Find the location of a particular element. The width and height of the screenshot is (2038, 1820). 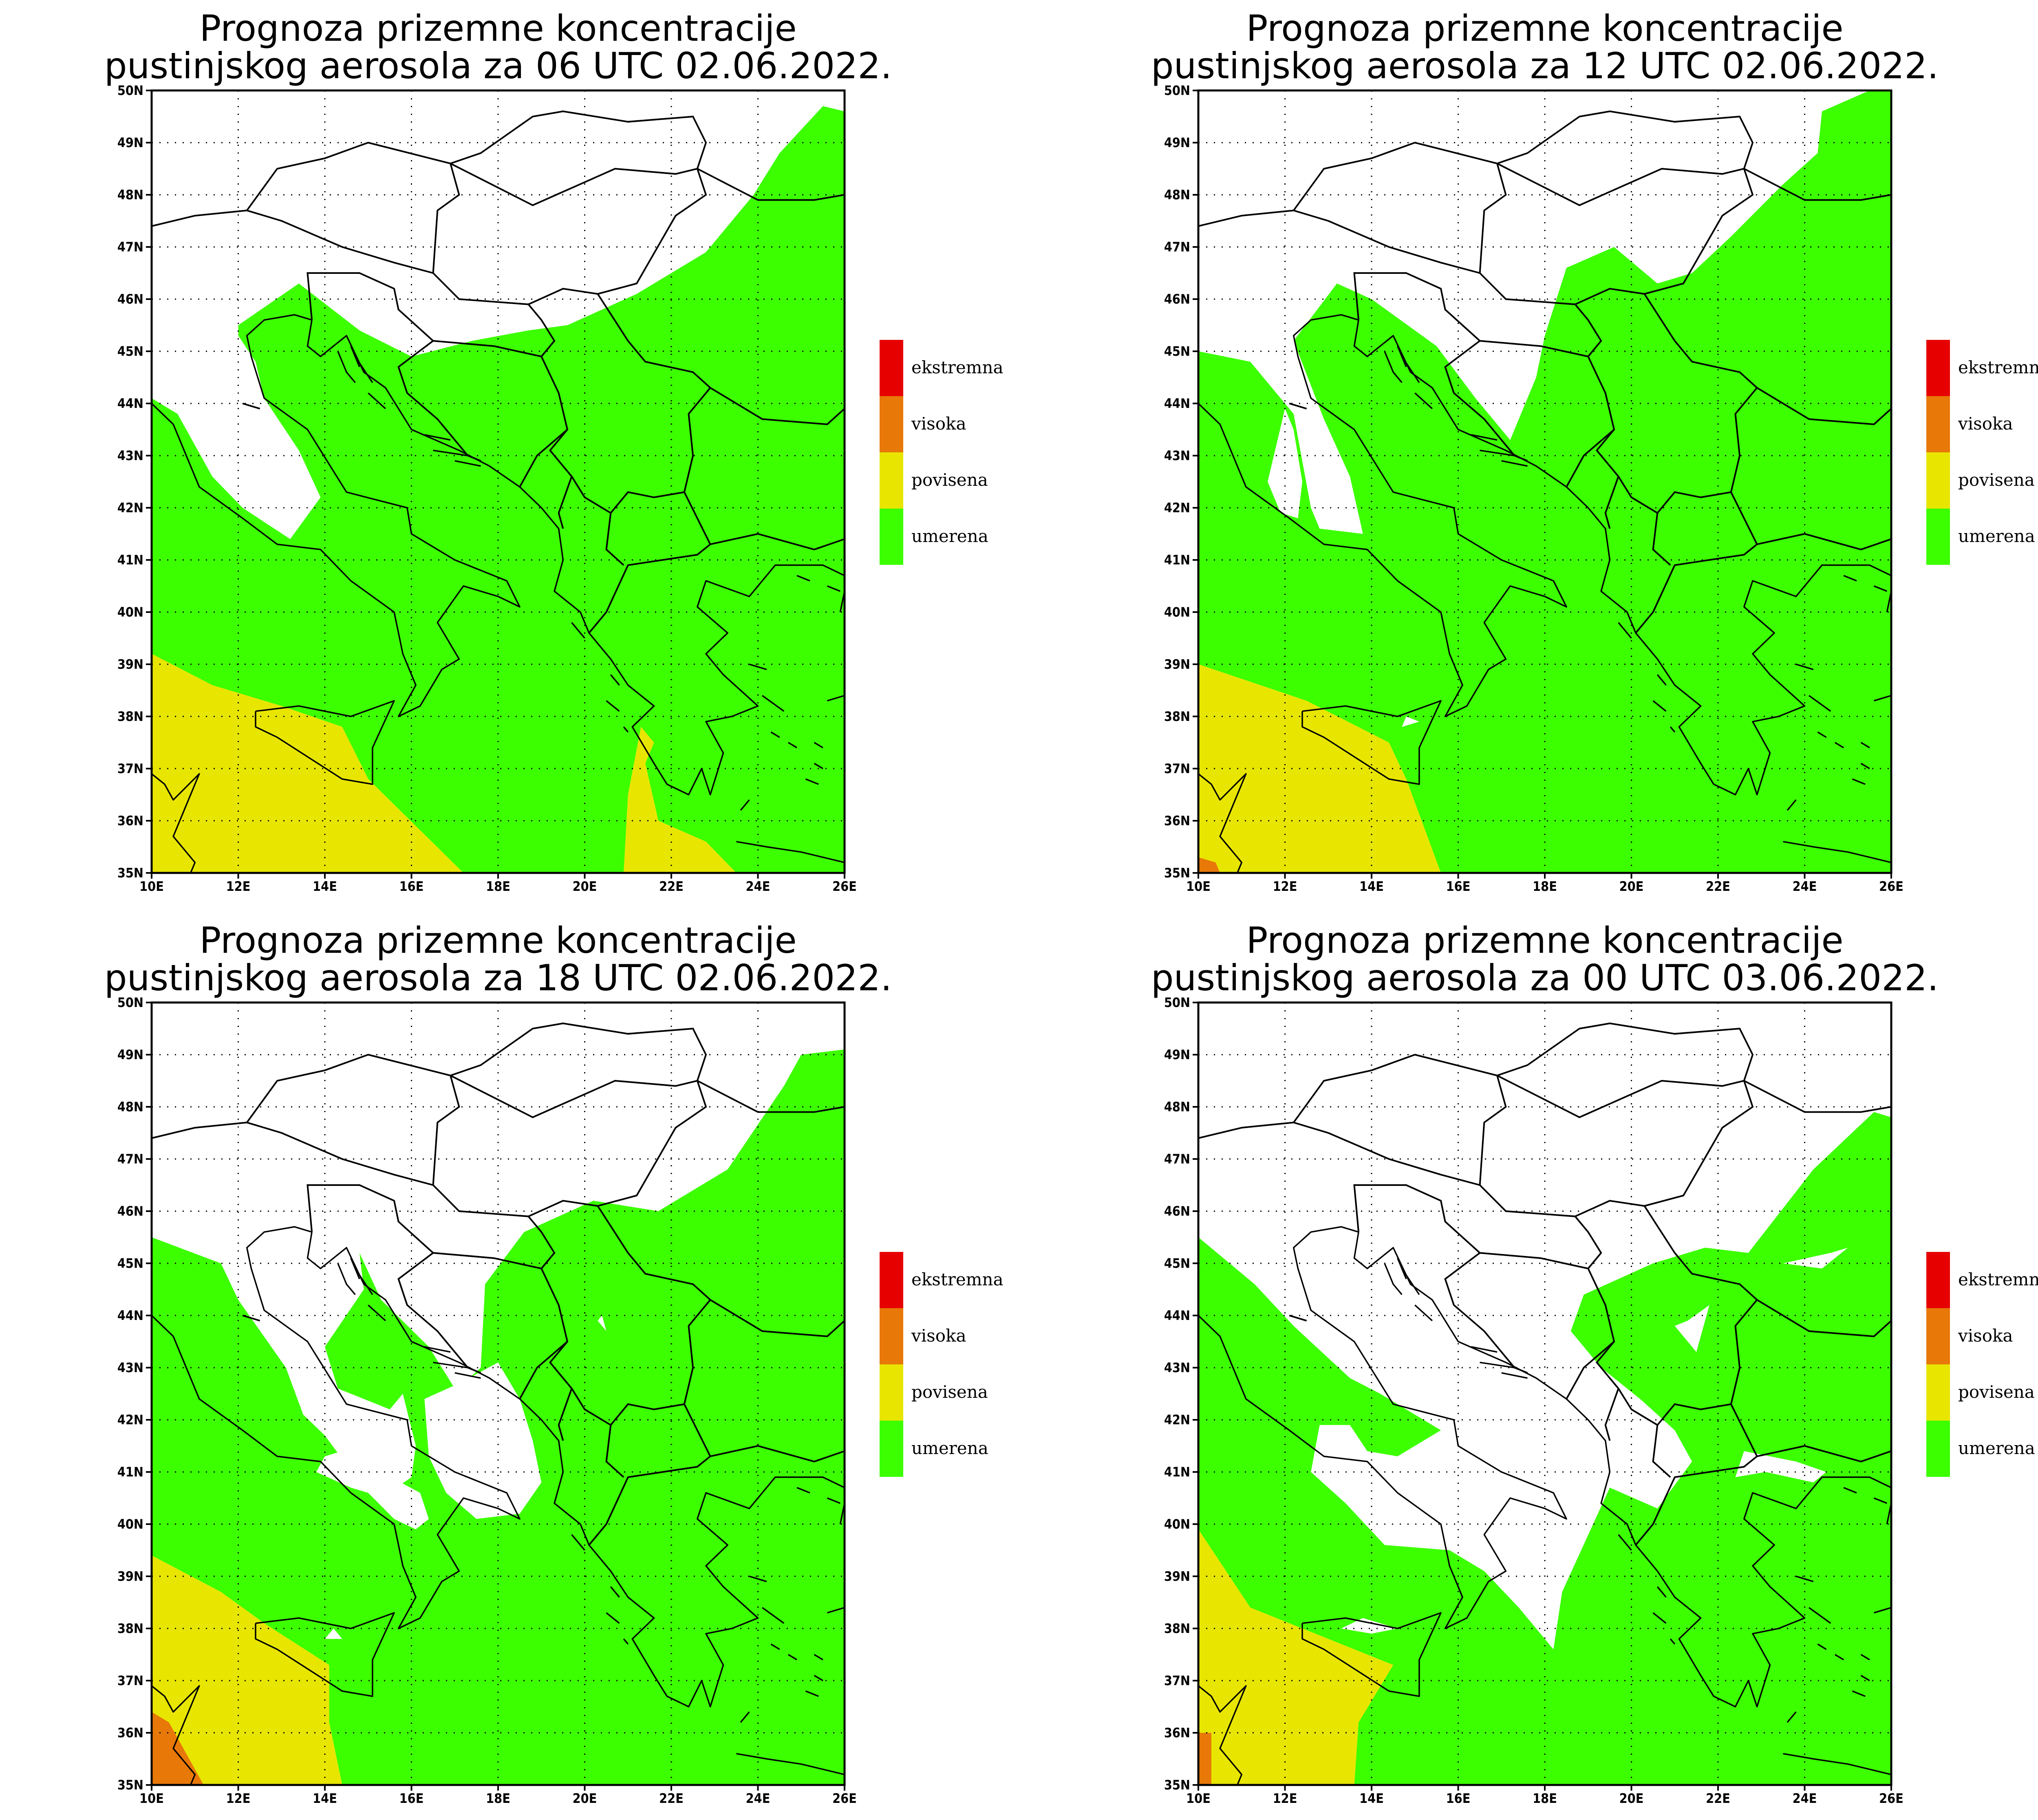

lat-tick-label: 44N is located at coordinates (130, 404).